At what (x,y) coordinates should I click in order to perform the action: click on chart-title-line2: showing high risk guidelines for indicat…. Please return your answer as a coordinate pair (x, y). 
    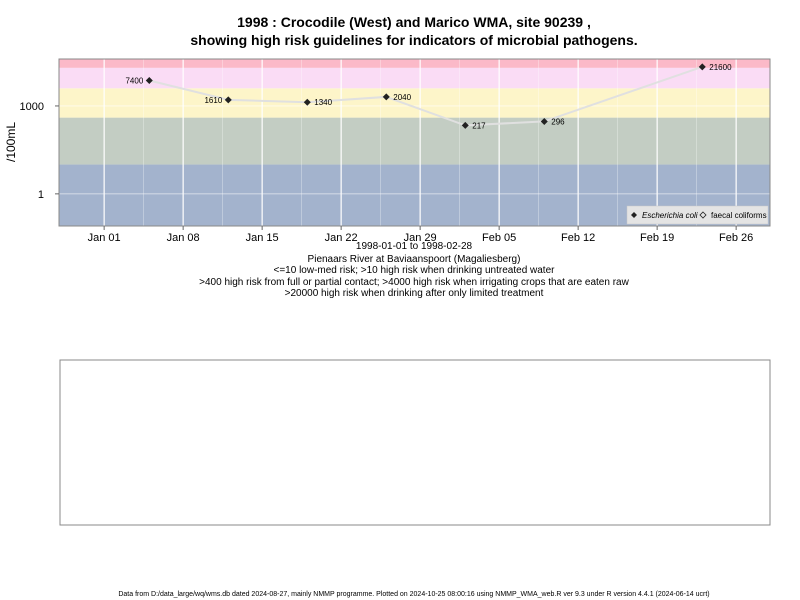
    Looking at the image, I should click on (413, 40).